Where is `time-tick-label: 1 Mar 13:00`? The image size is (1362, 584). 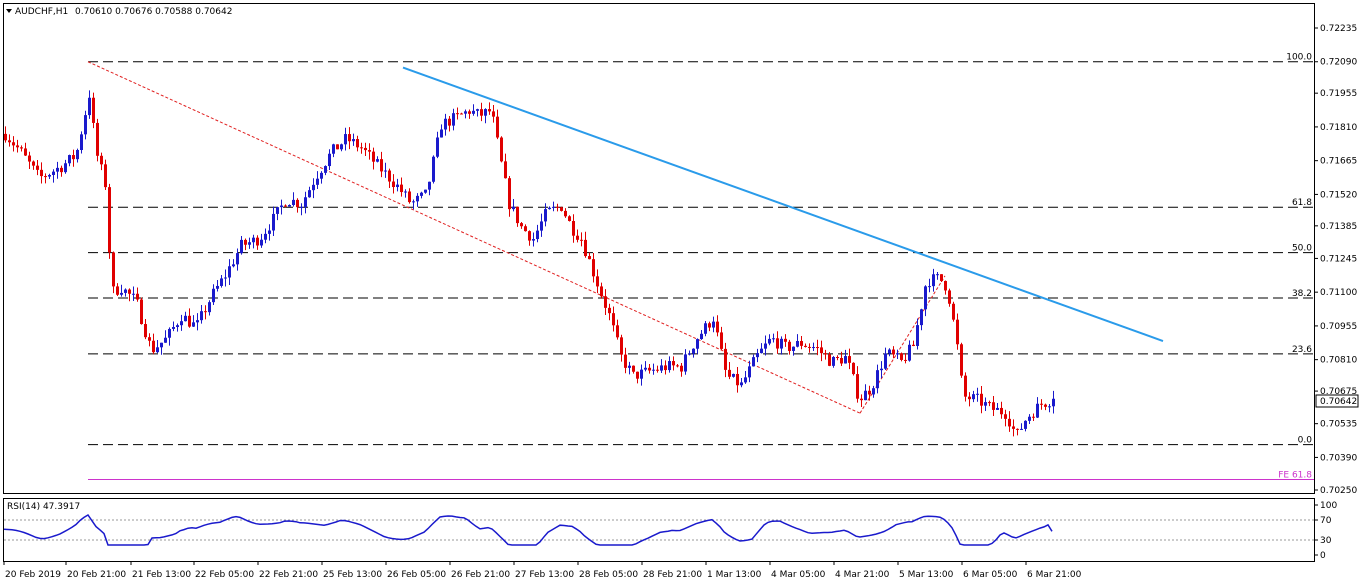 time-tick-label: 1 Mar 13:00 is located at coordinates (734, 575).